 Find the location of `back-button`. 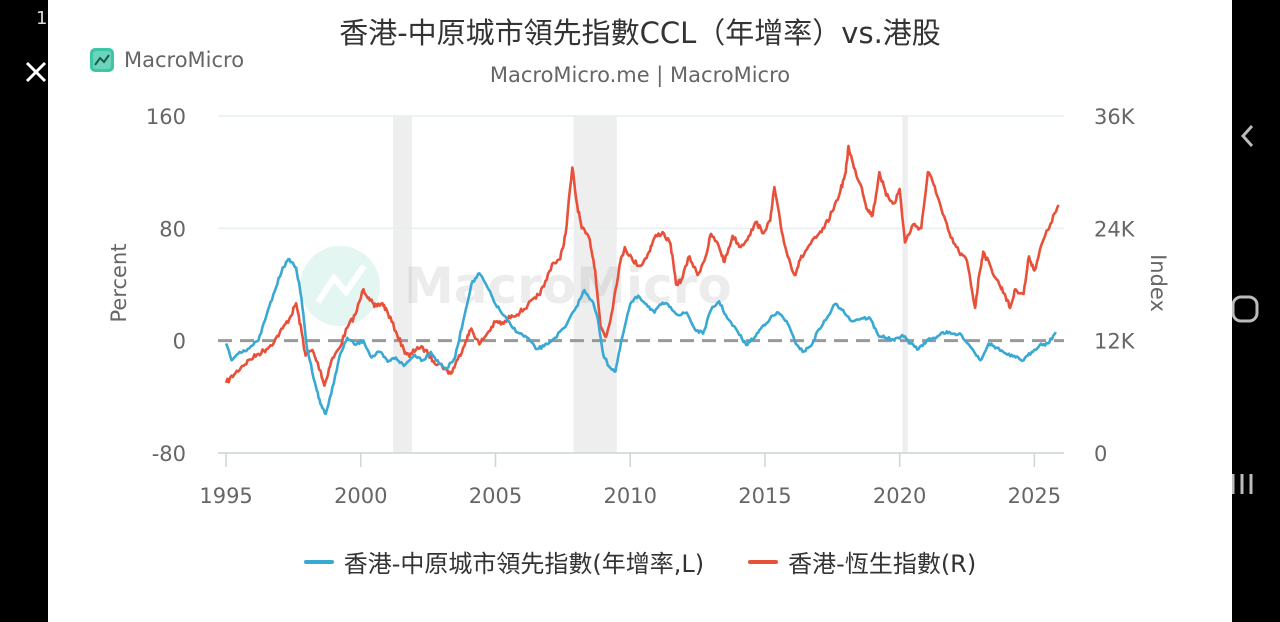

back-button is located at coordinates (1256, 136).